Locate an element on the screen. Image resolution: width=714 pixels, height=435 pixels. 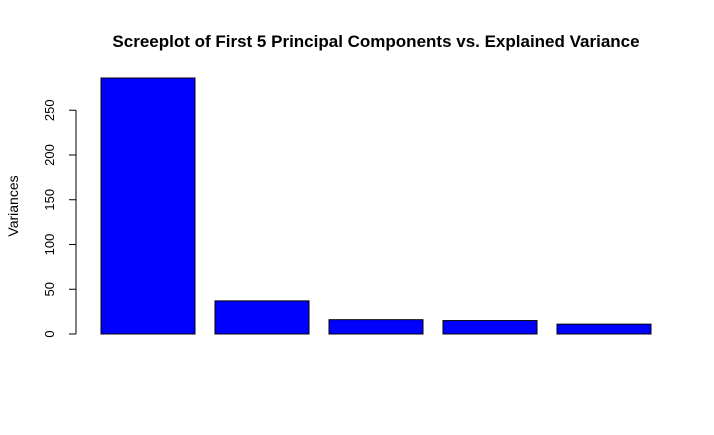
y-axis: 0 50 100 150 200 250 is located at coordinates (59, 218).